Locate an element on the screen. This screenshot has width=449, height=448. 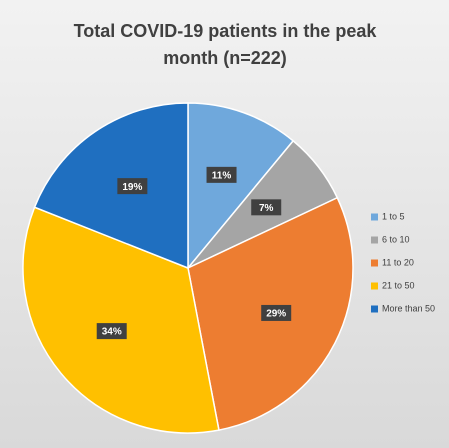
data-label: 7% is located at coordinates (266, 208).